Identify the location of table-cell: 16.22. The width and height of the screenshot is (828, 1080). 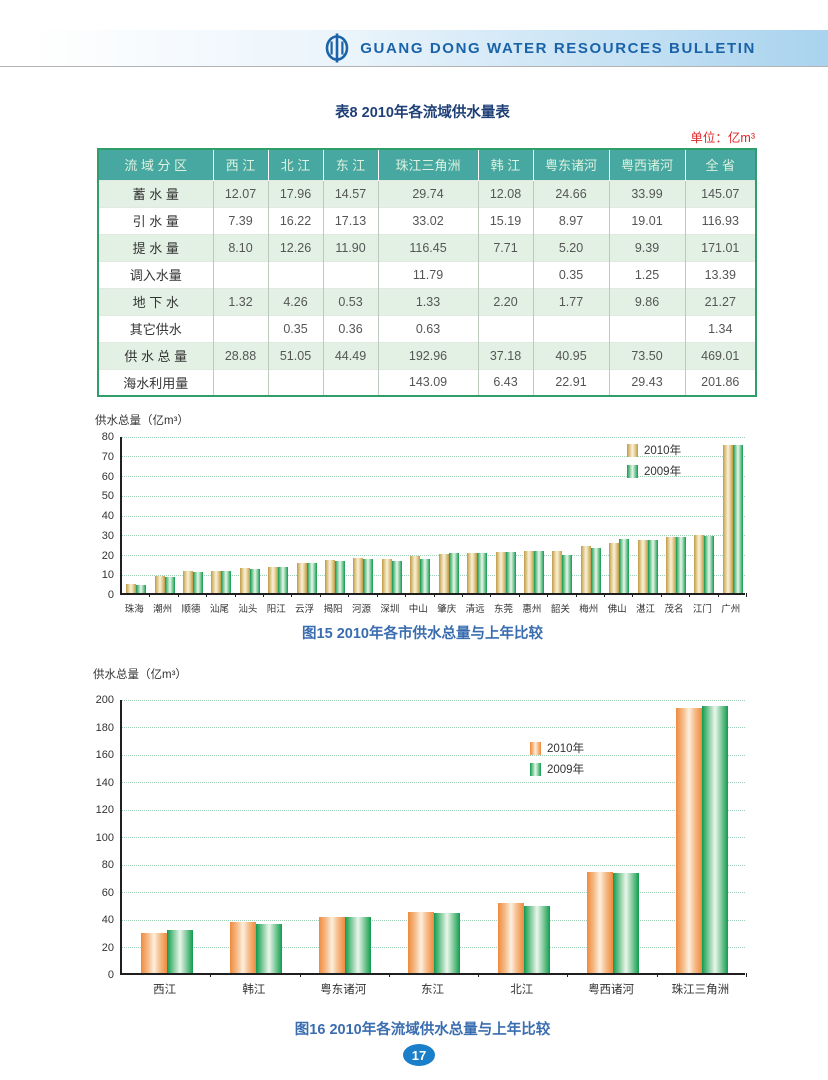
(295, 220).